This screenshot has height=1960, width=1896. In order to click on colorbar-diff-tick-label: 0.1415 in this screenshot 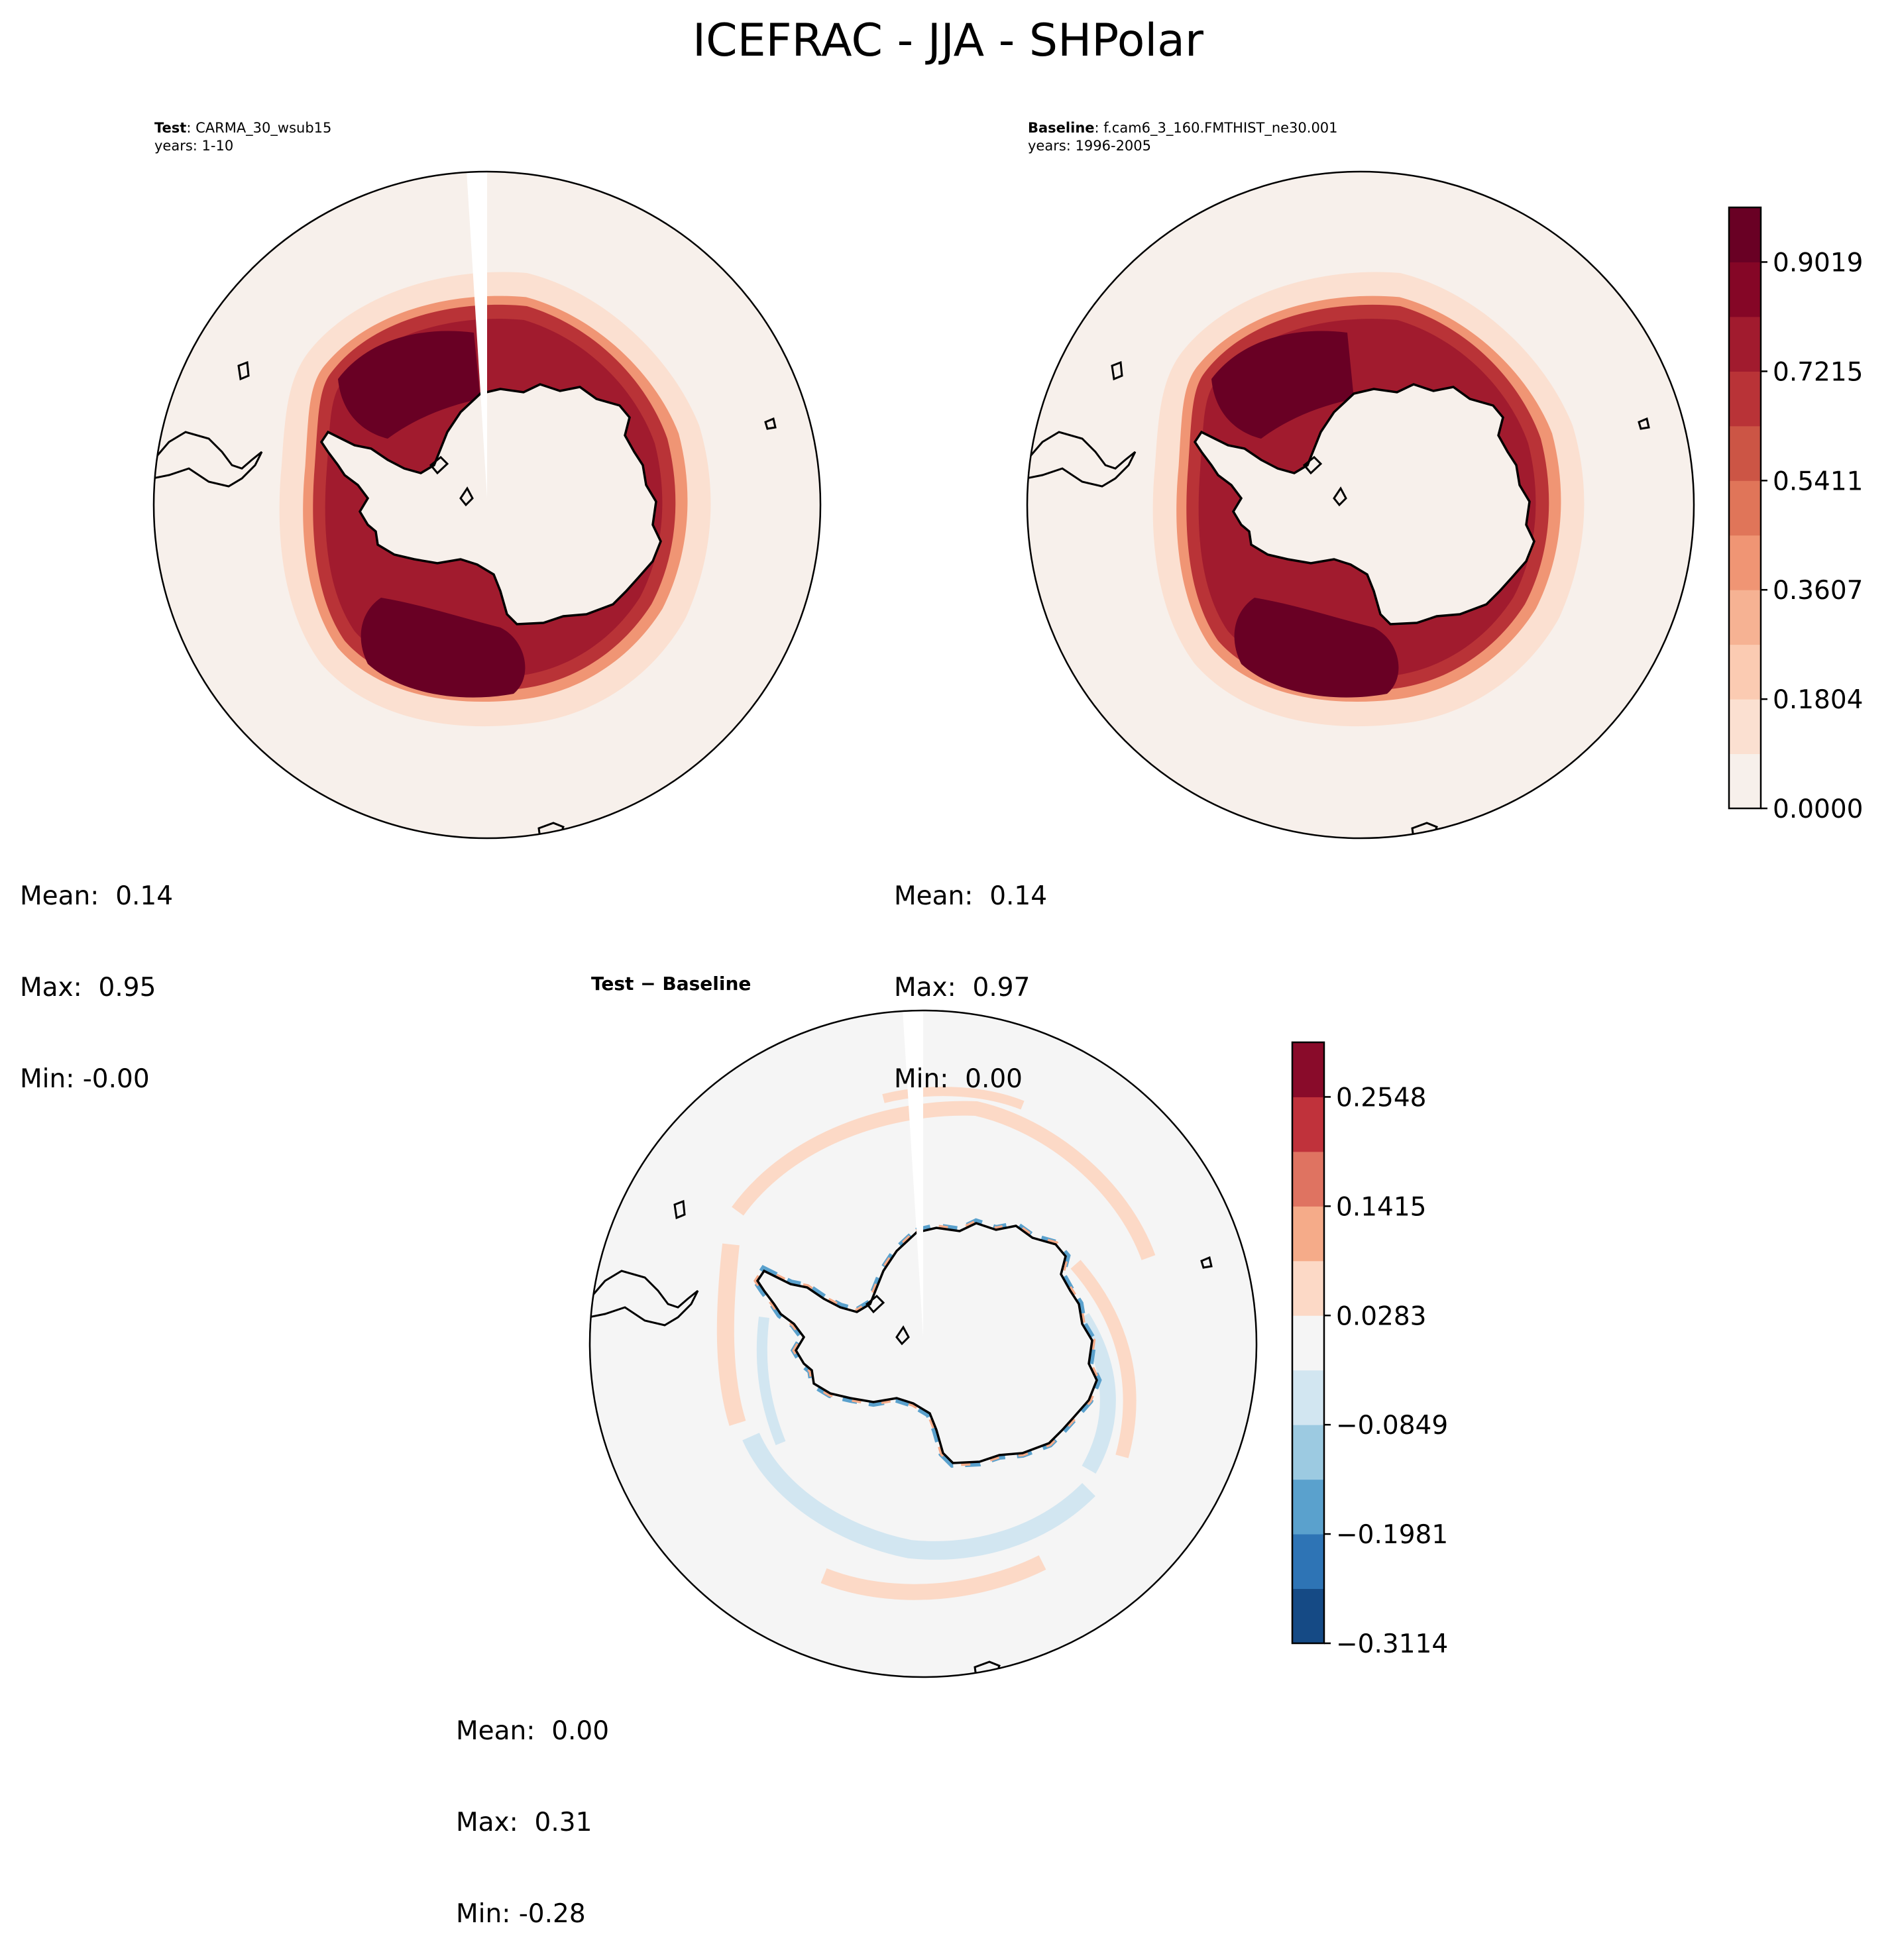, I will do `click(1381, 1207)`.